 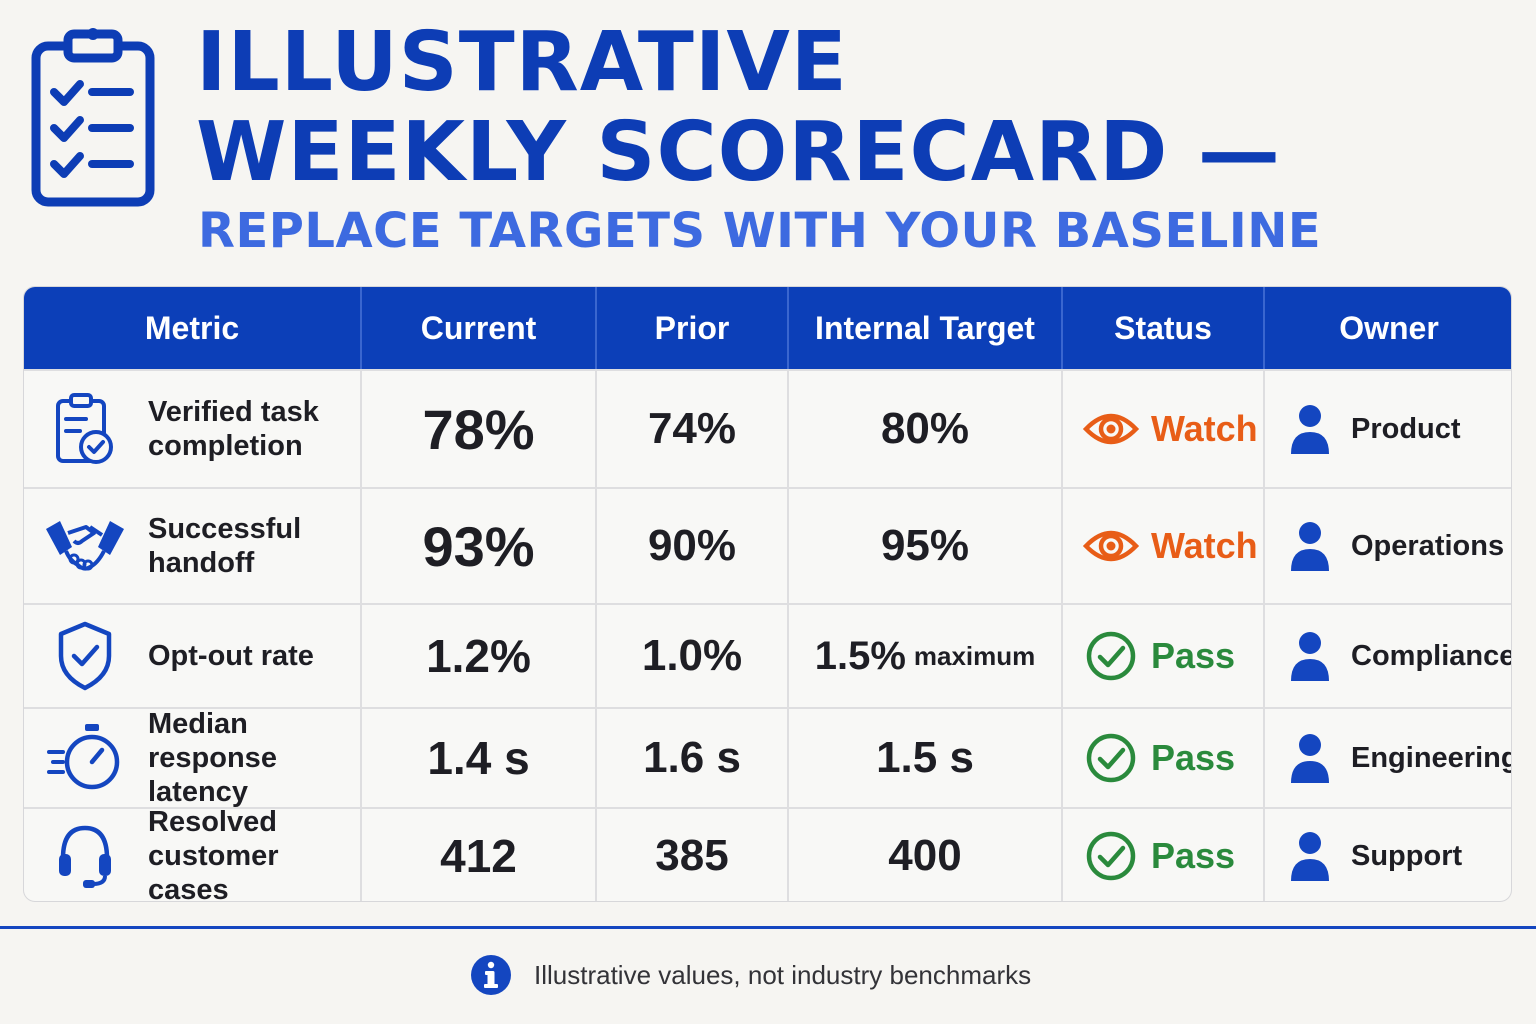 I want to click on owner-label: Support, so click(x=1407, y=855).